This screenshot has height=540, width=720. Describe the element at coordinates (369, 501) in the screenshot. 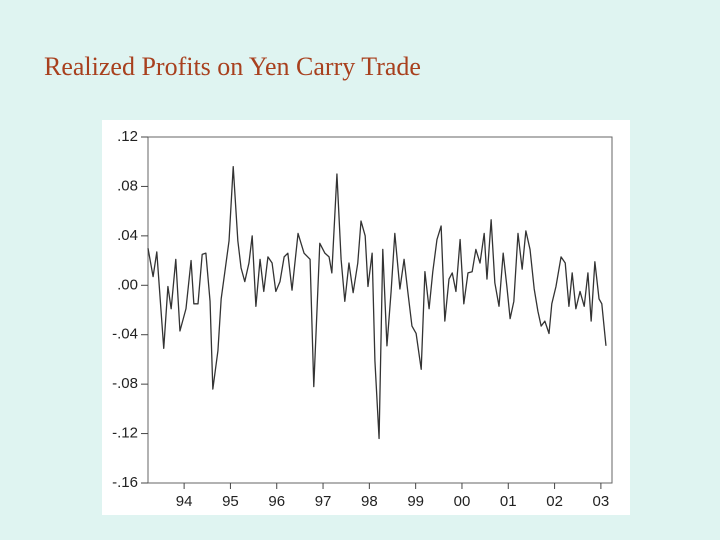

I see `x-tick-label: 98` at that location.